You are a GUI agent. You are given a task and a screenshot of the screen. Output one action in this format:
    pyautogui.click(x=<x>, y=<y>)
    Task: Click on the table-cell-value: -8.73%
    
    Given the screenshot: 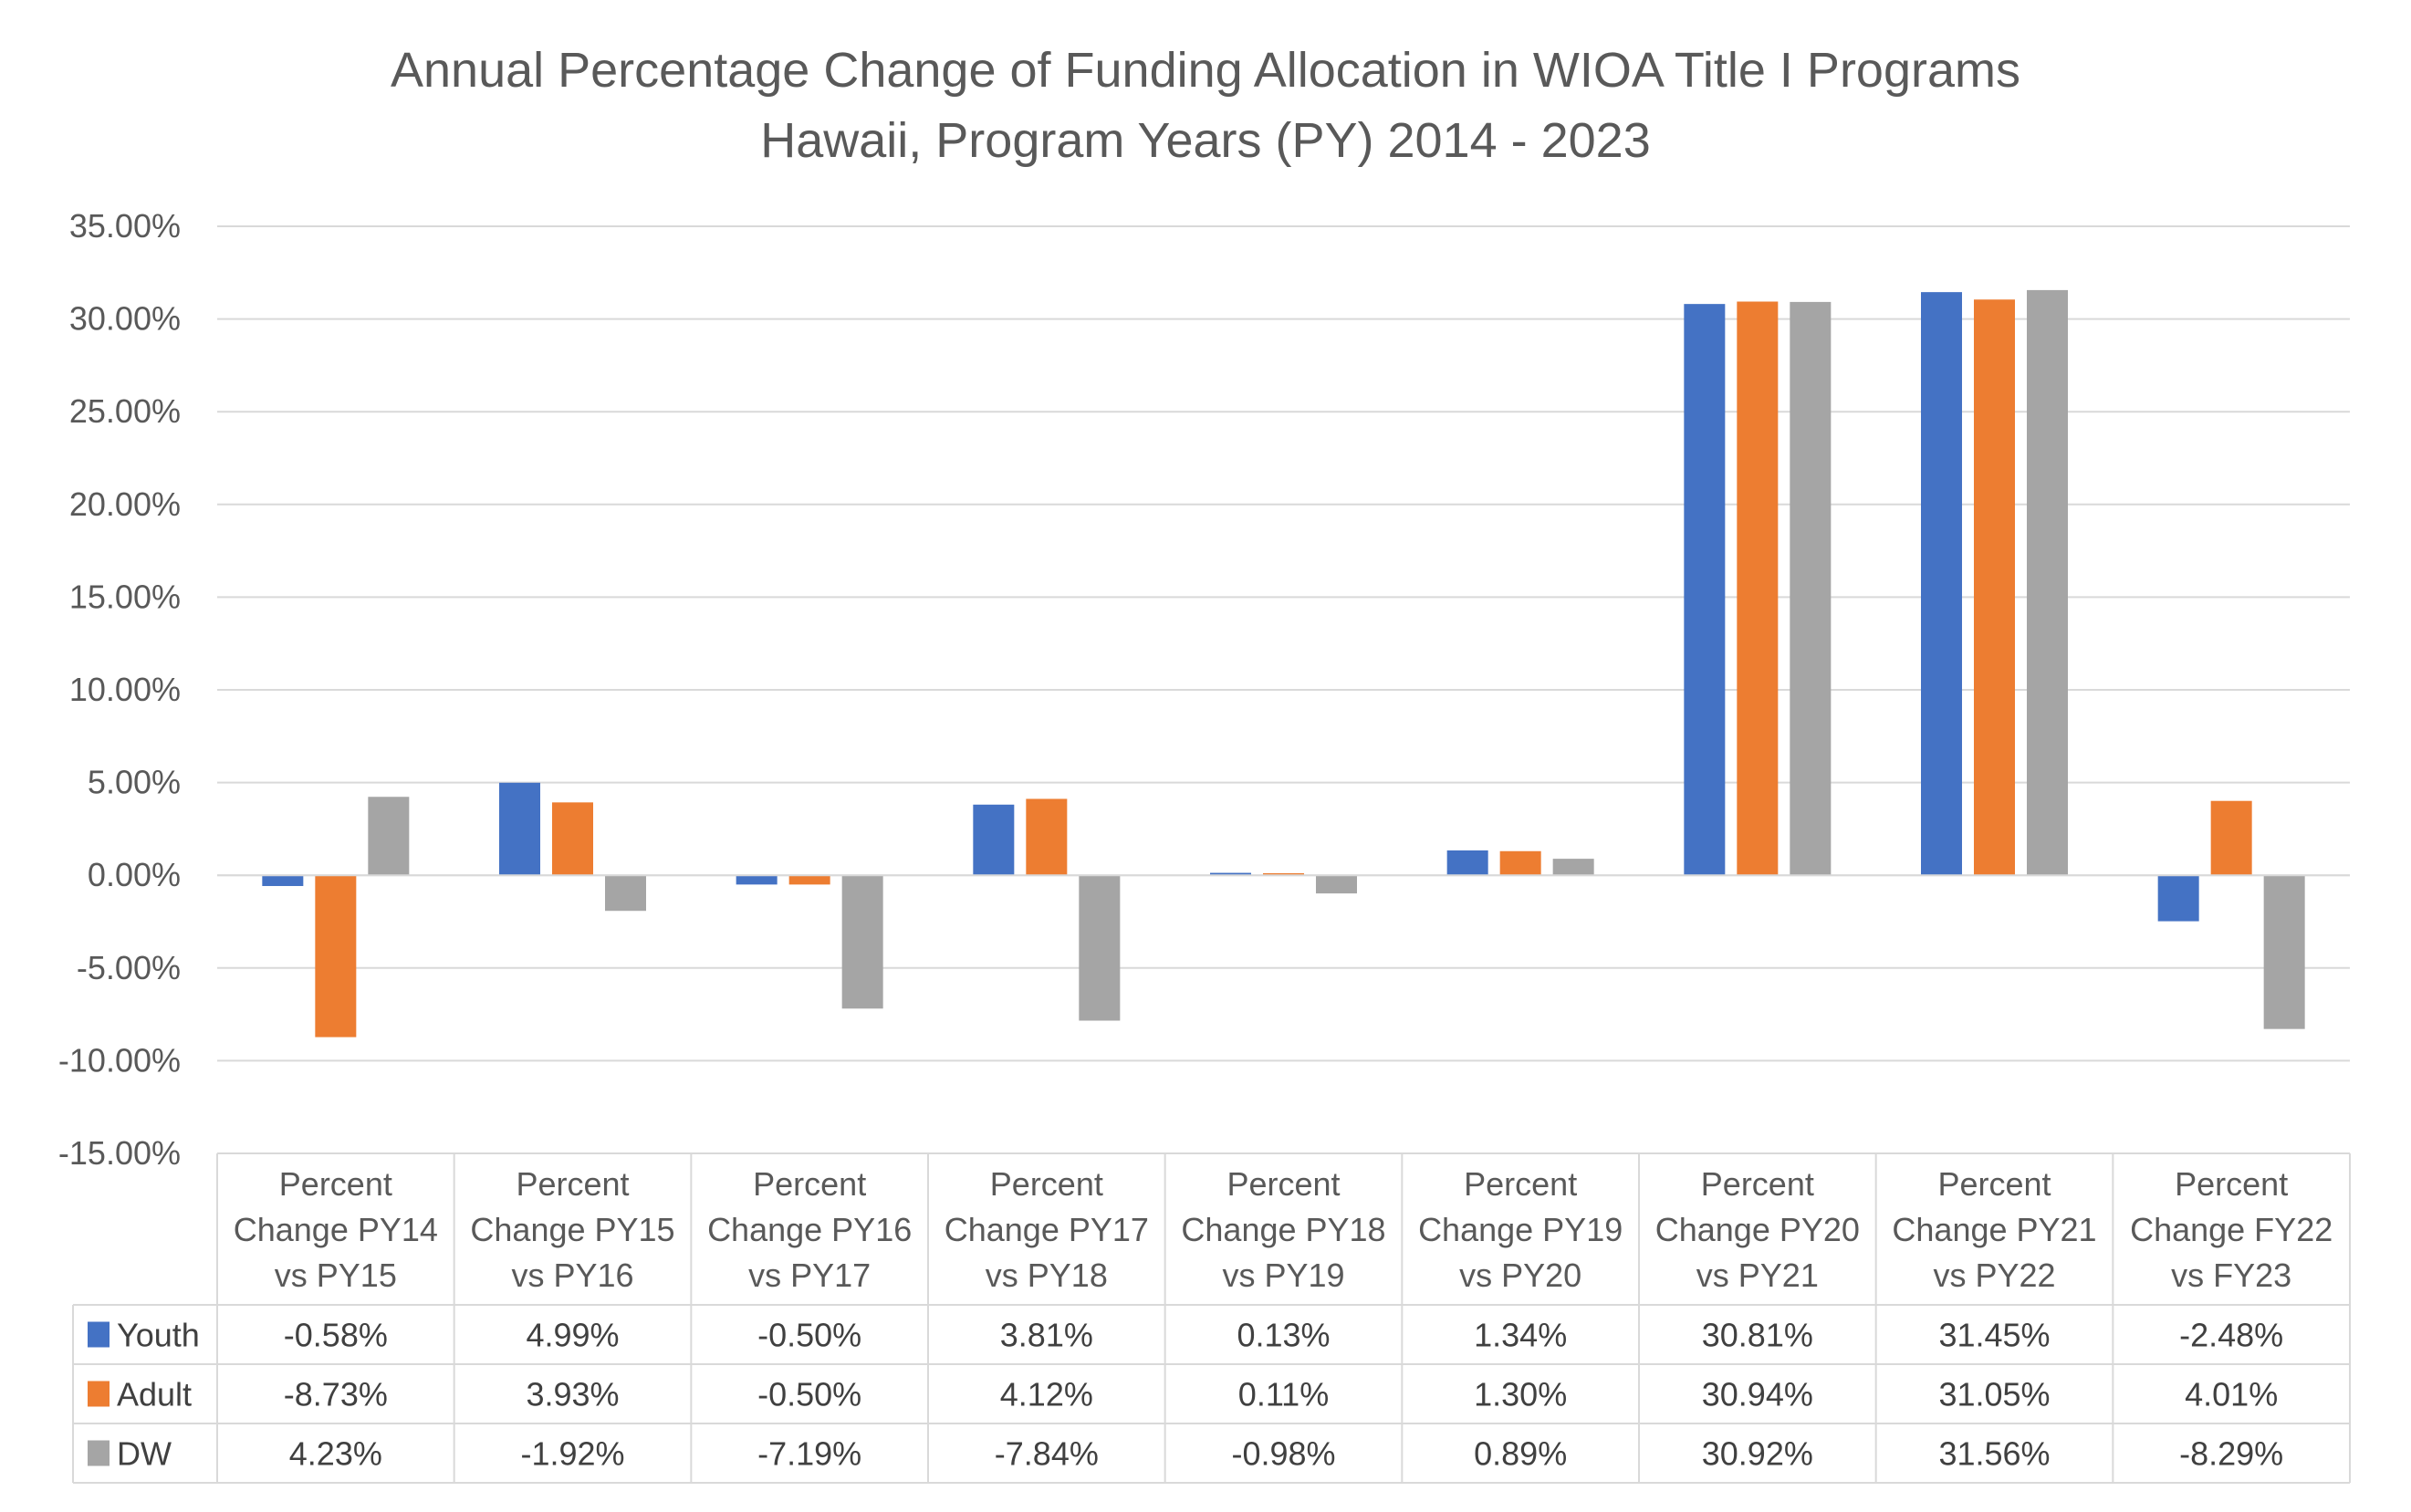 What is the action you would take?
    pyautogui.click(x=336, y=1394)
    